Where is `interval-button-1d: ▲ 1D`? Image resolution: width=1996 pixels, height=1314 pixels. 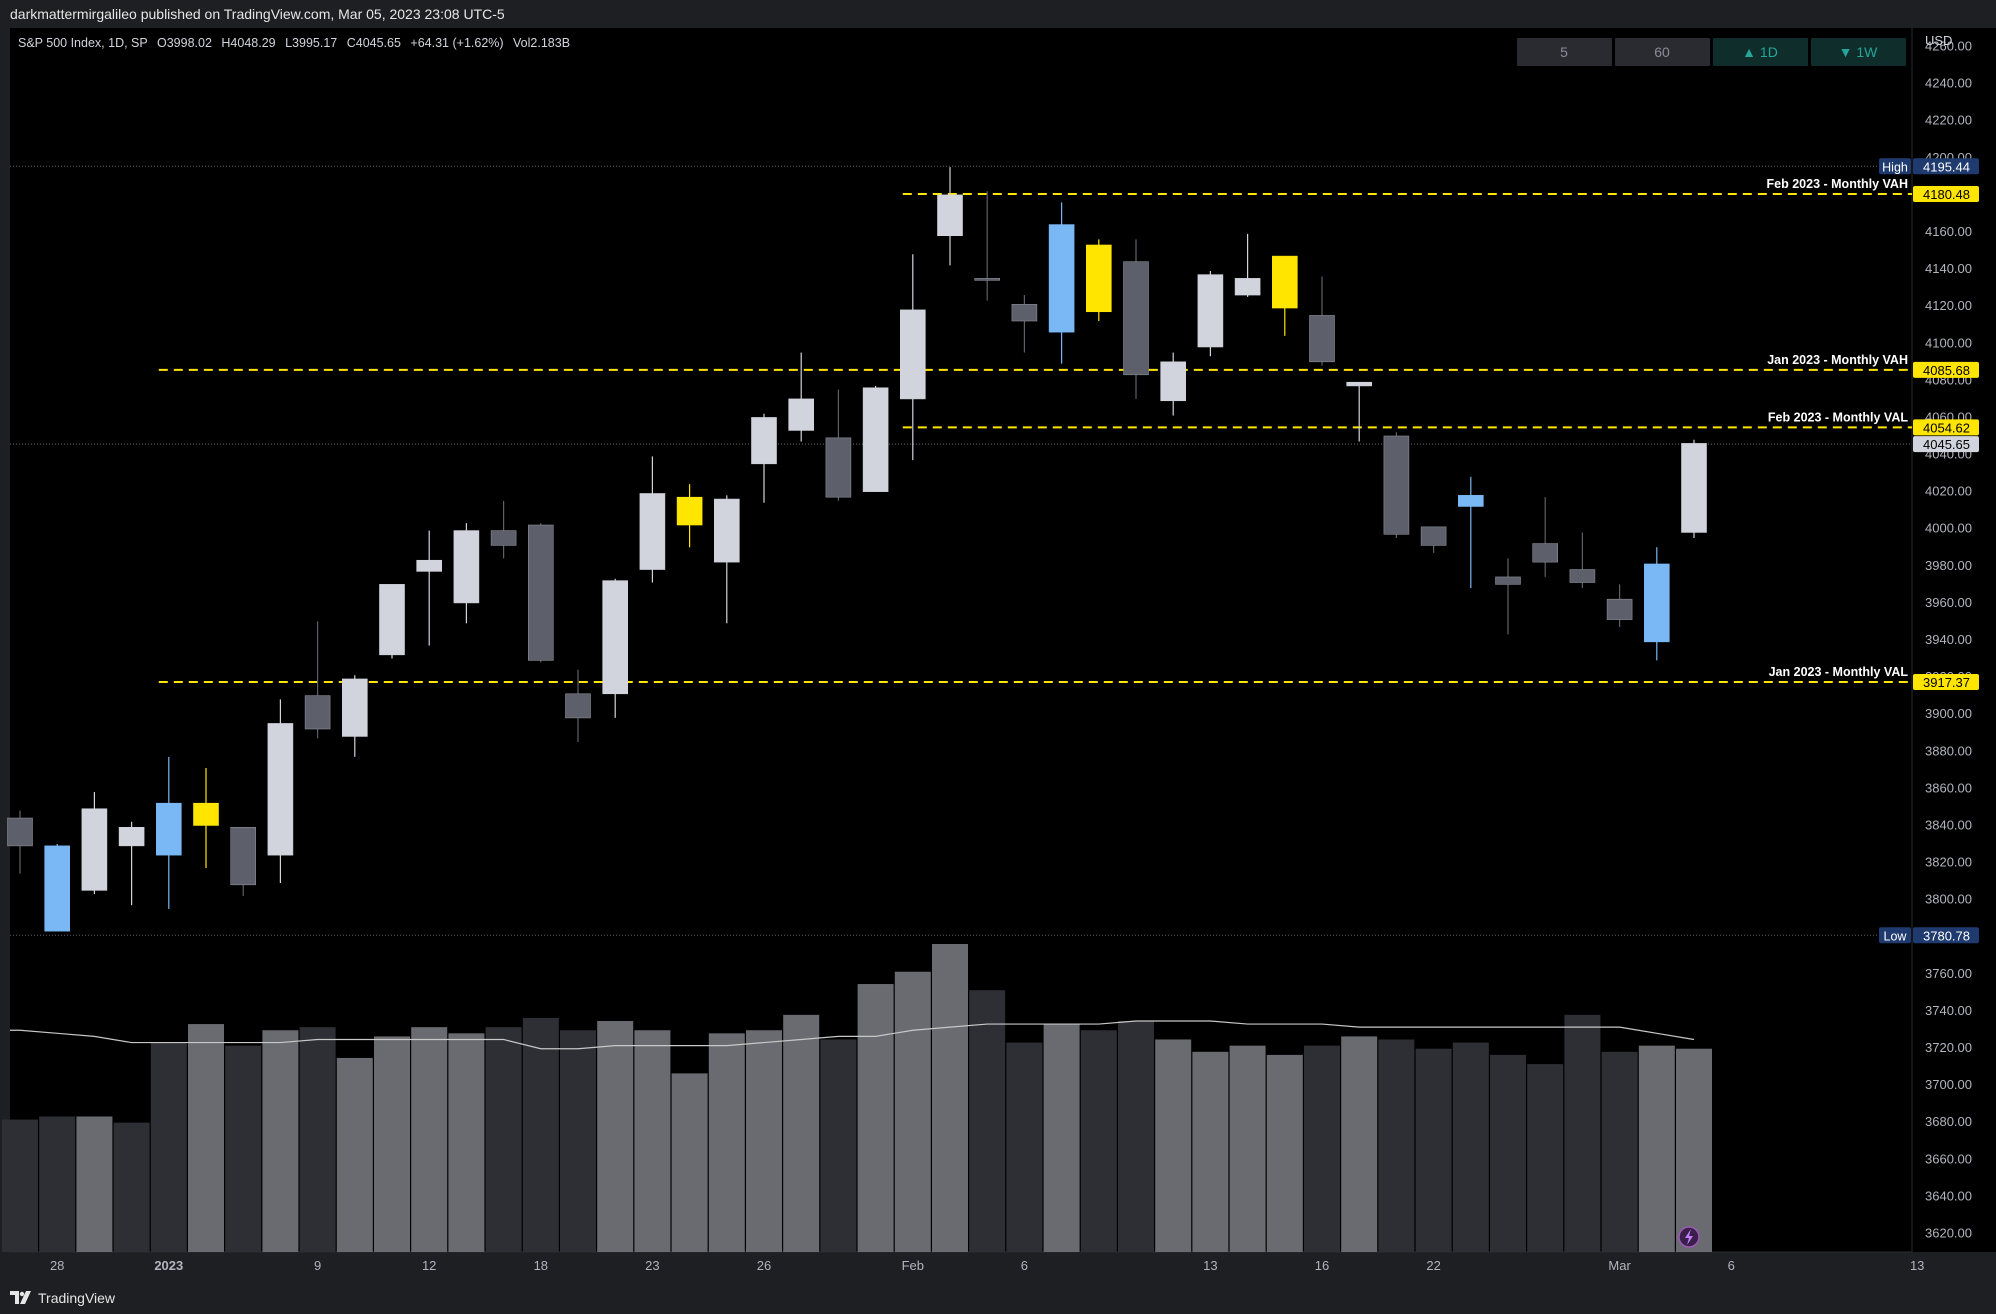 interval-button-1d: ▲ 1D is located at coordinates (1760, 52).